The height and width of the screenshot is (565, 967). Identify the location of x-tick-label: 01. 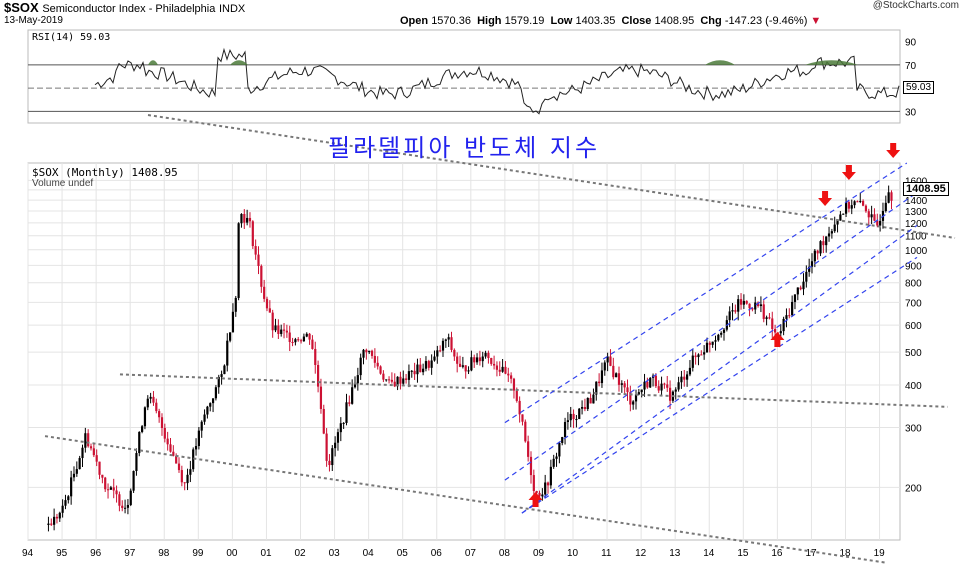
(266, 553).